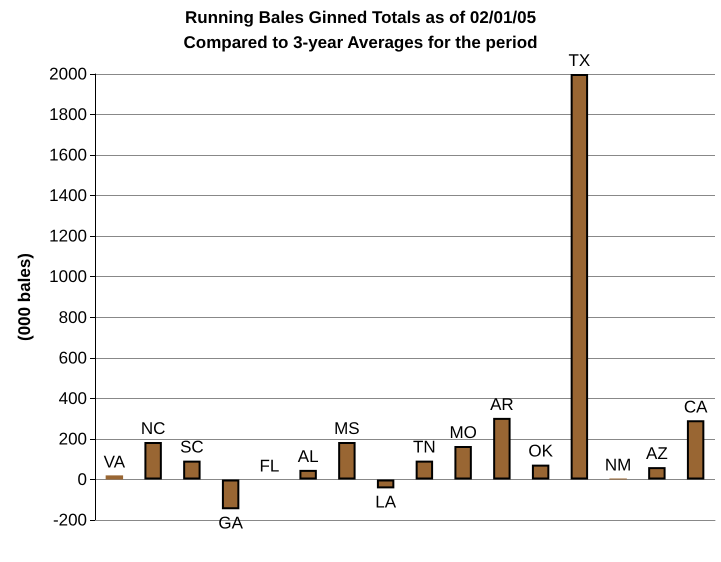  What do you see at coordinates (231, 522) in the screenshot?
I see `x-tick-label: GA` at bounding box center [231, 522].